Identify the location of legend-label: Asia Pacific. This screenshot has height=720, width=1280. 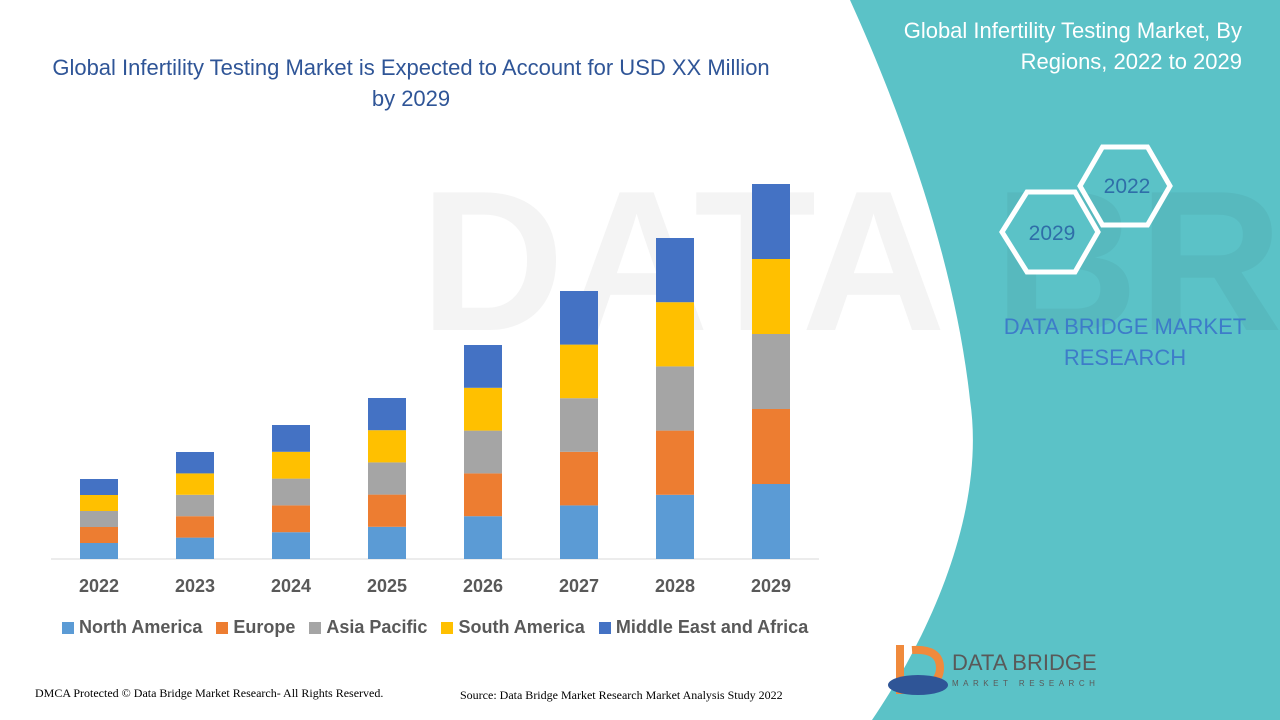
(377, 627).